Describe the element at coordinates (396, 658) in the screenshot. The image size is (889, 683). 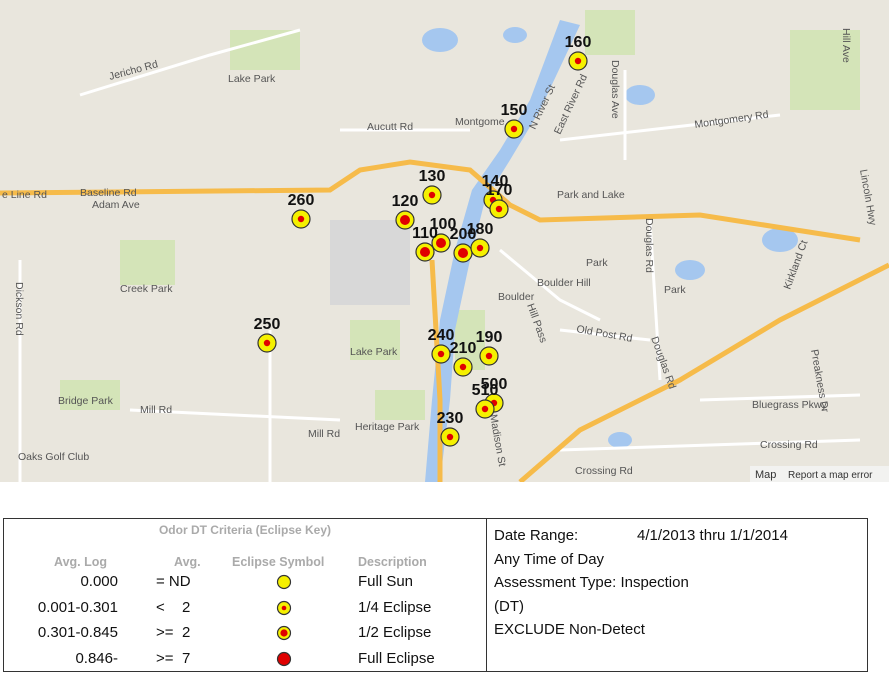
I see `legend-description: Full Eclipse` at that location.